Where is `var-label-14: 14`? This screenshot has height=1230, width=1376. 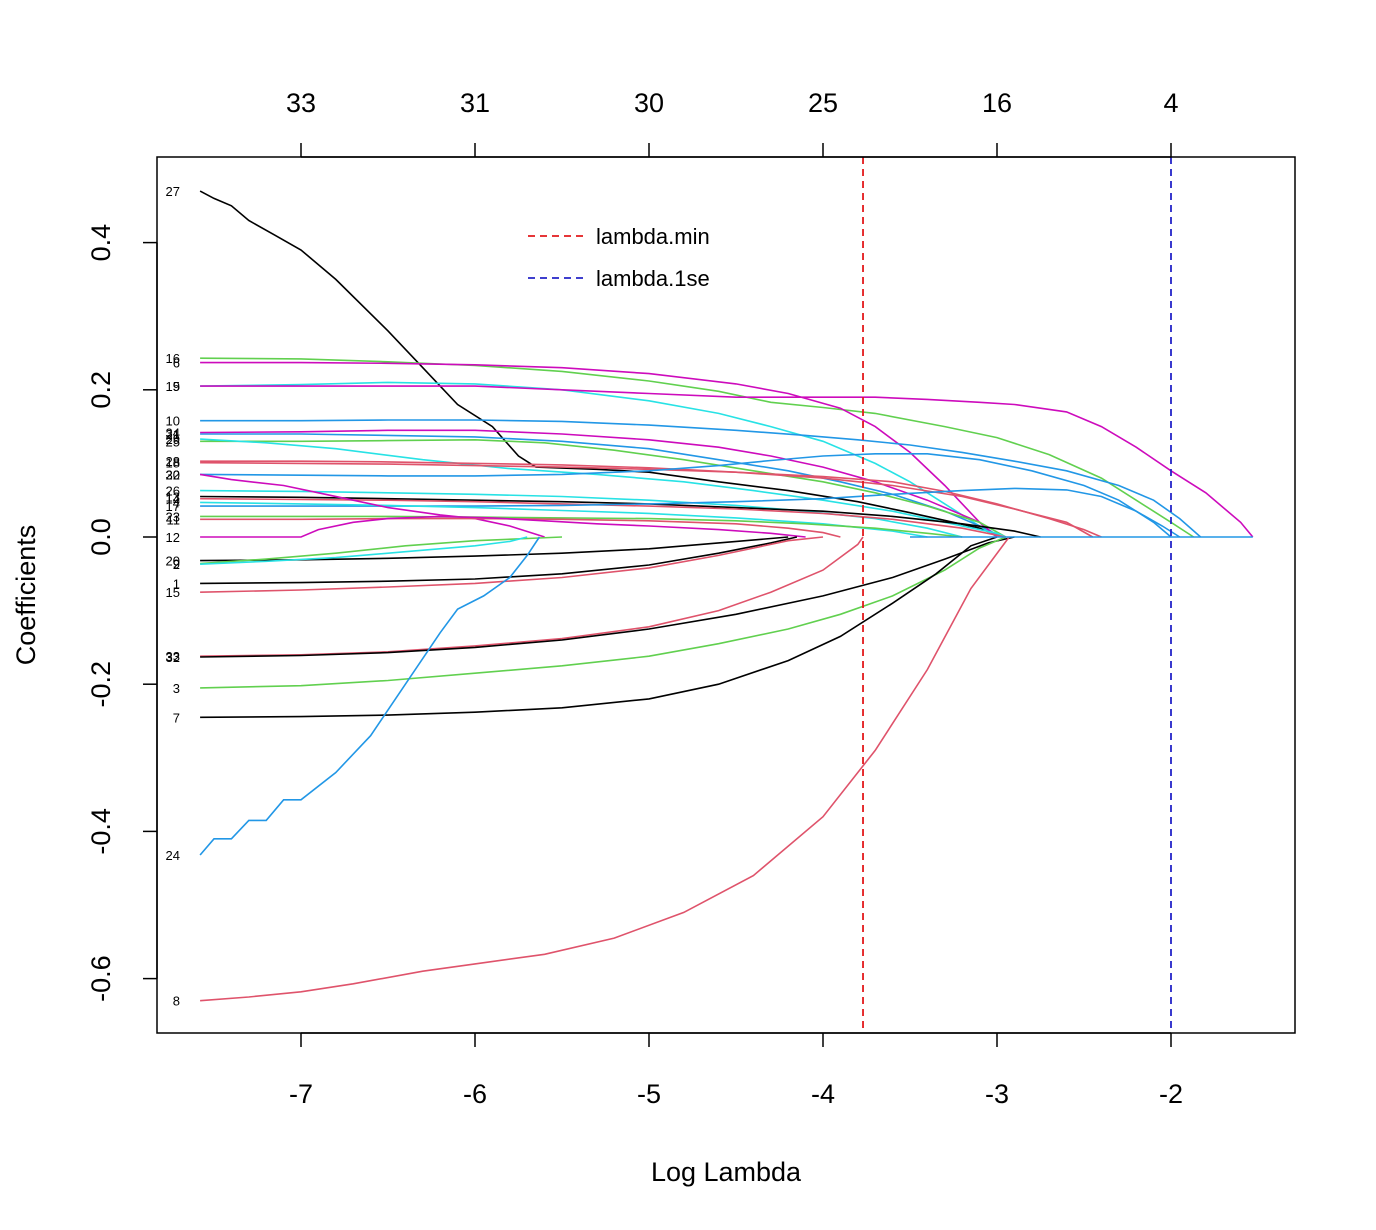 var-label-14: 14 is located at coordinates (173, 499).